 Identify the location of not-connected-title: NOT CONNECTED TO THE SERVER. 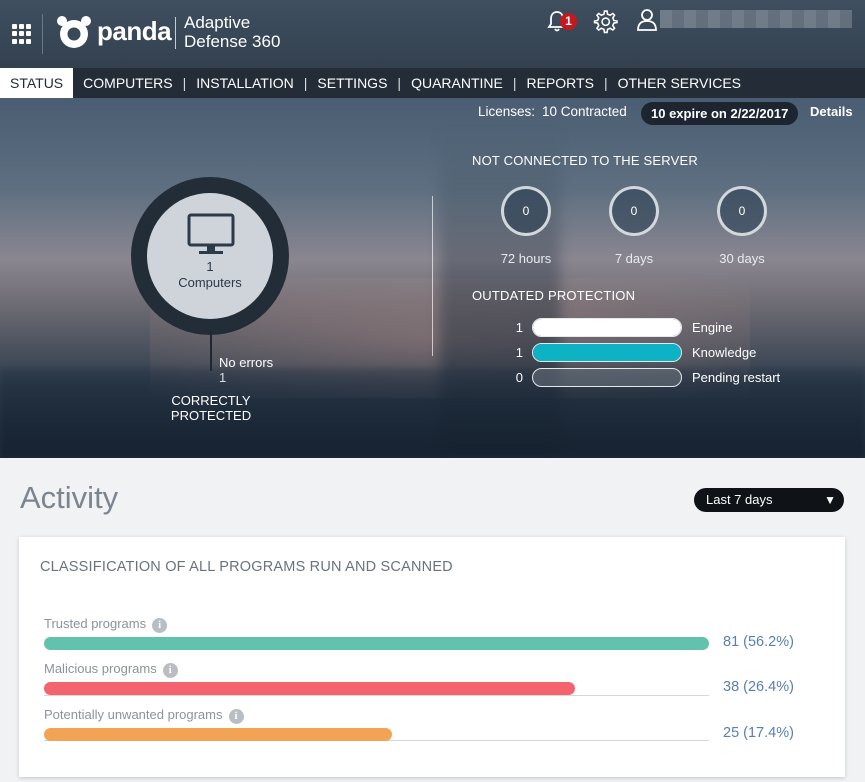
(585, 160).